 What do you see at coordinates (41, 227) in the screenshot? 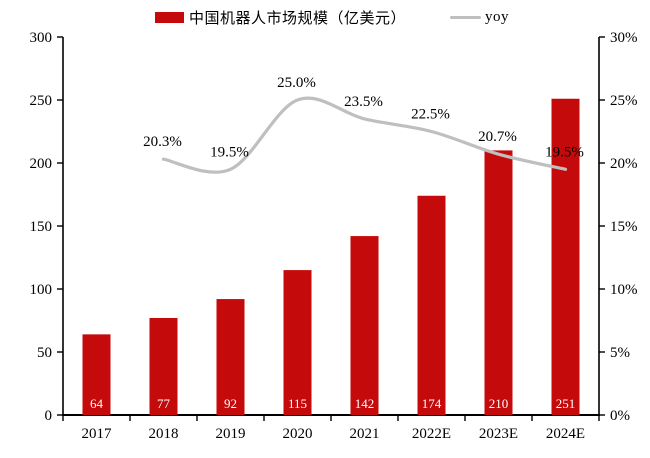
I see `left-axis-tick-label: 150` at bounding box center [41, 227].